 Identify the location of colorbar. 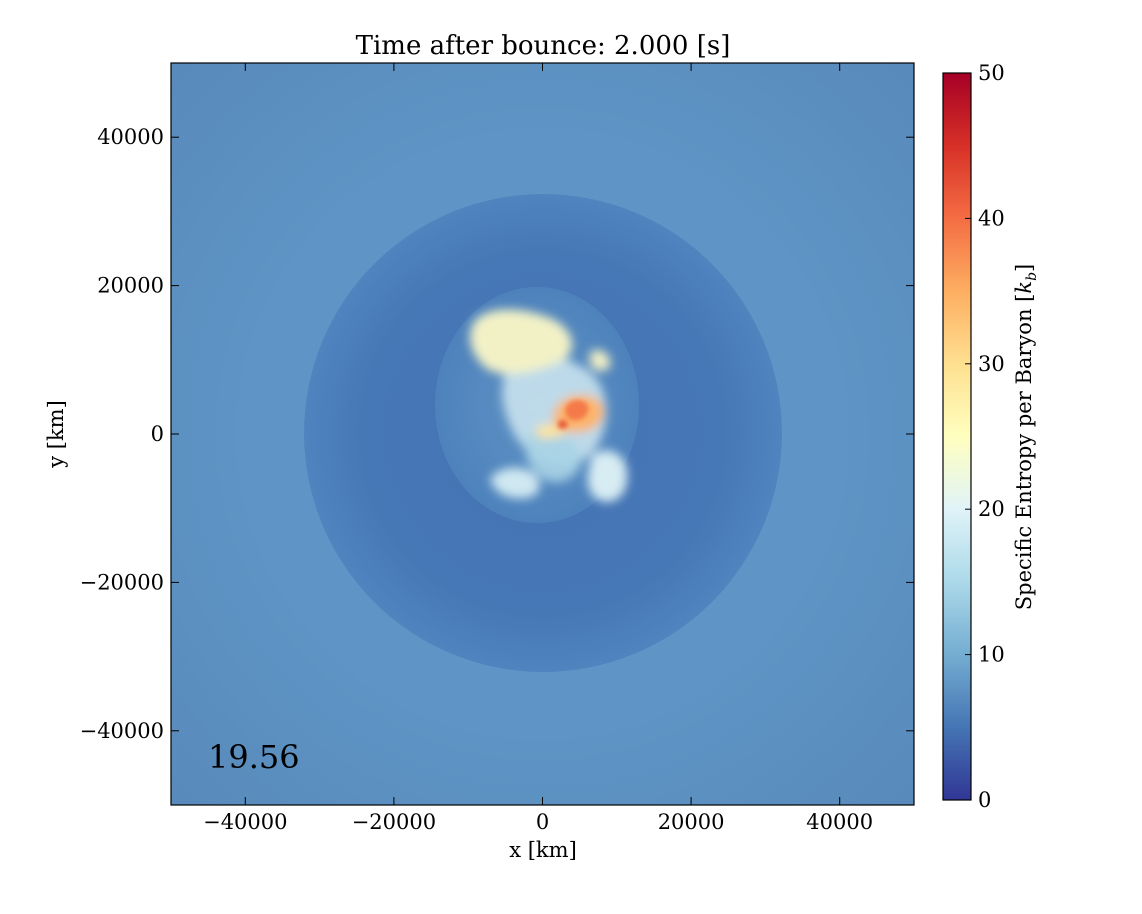
(957, 436).